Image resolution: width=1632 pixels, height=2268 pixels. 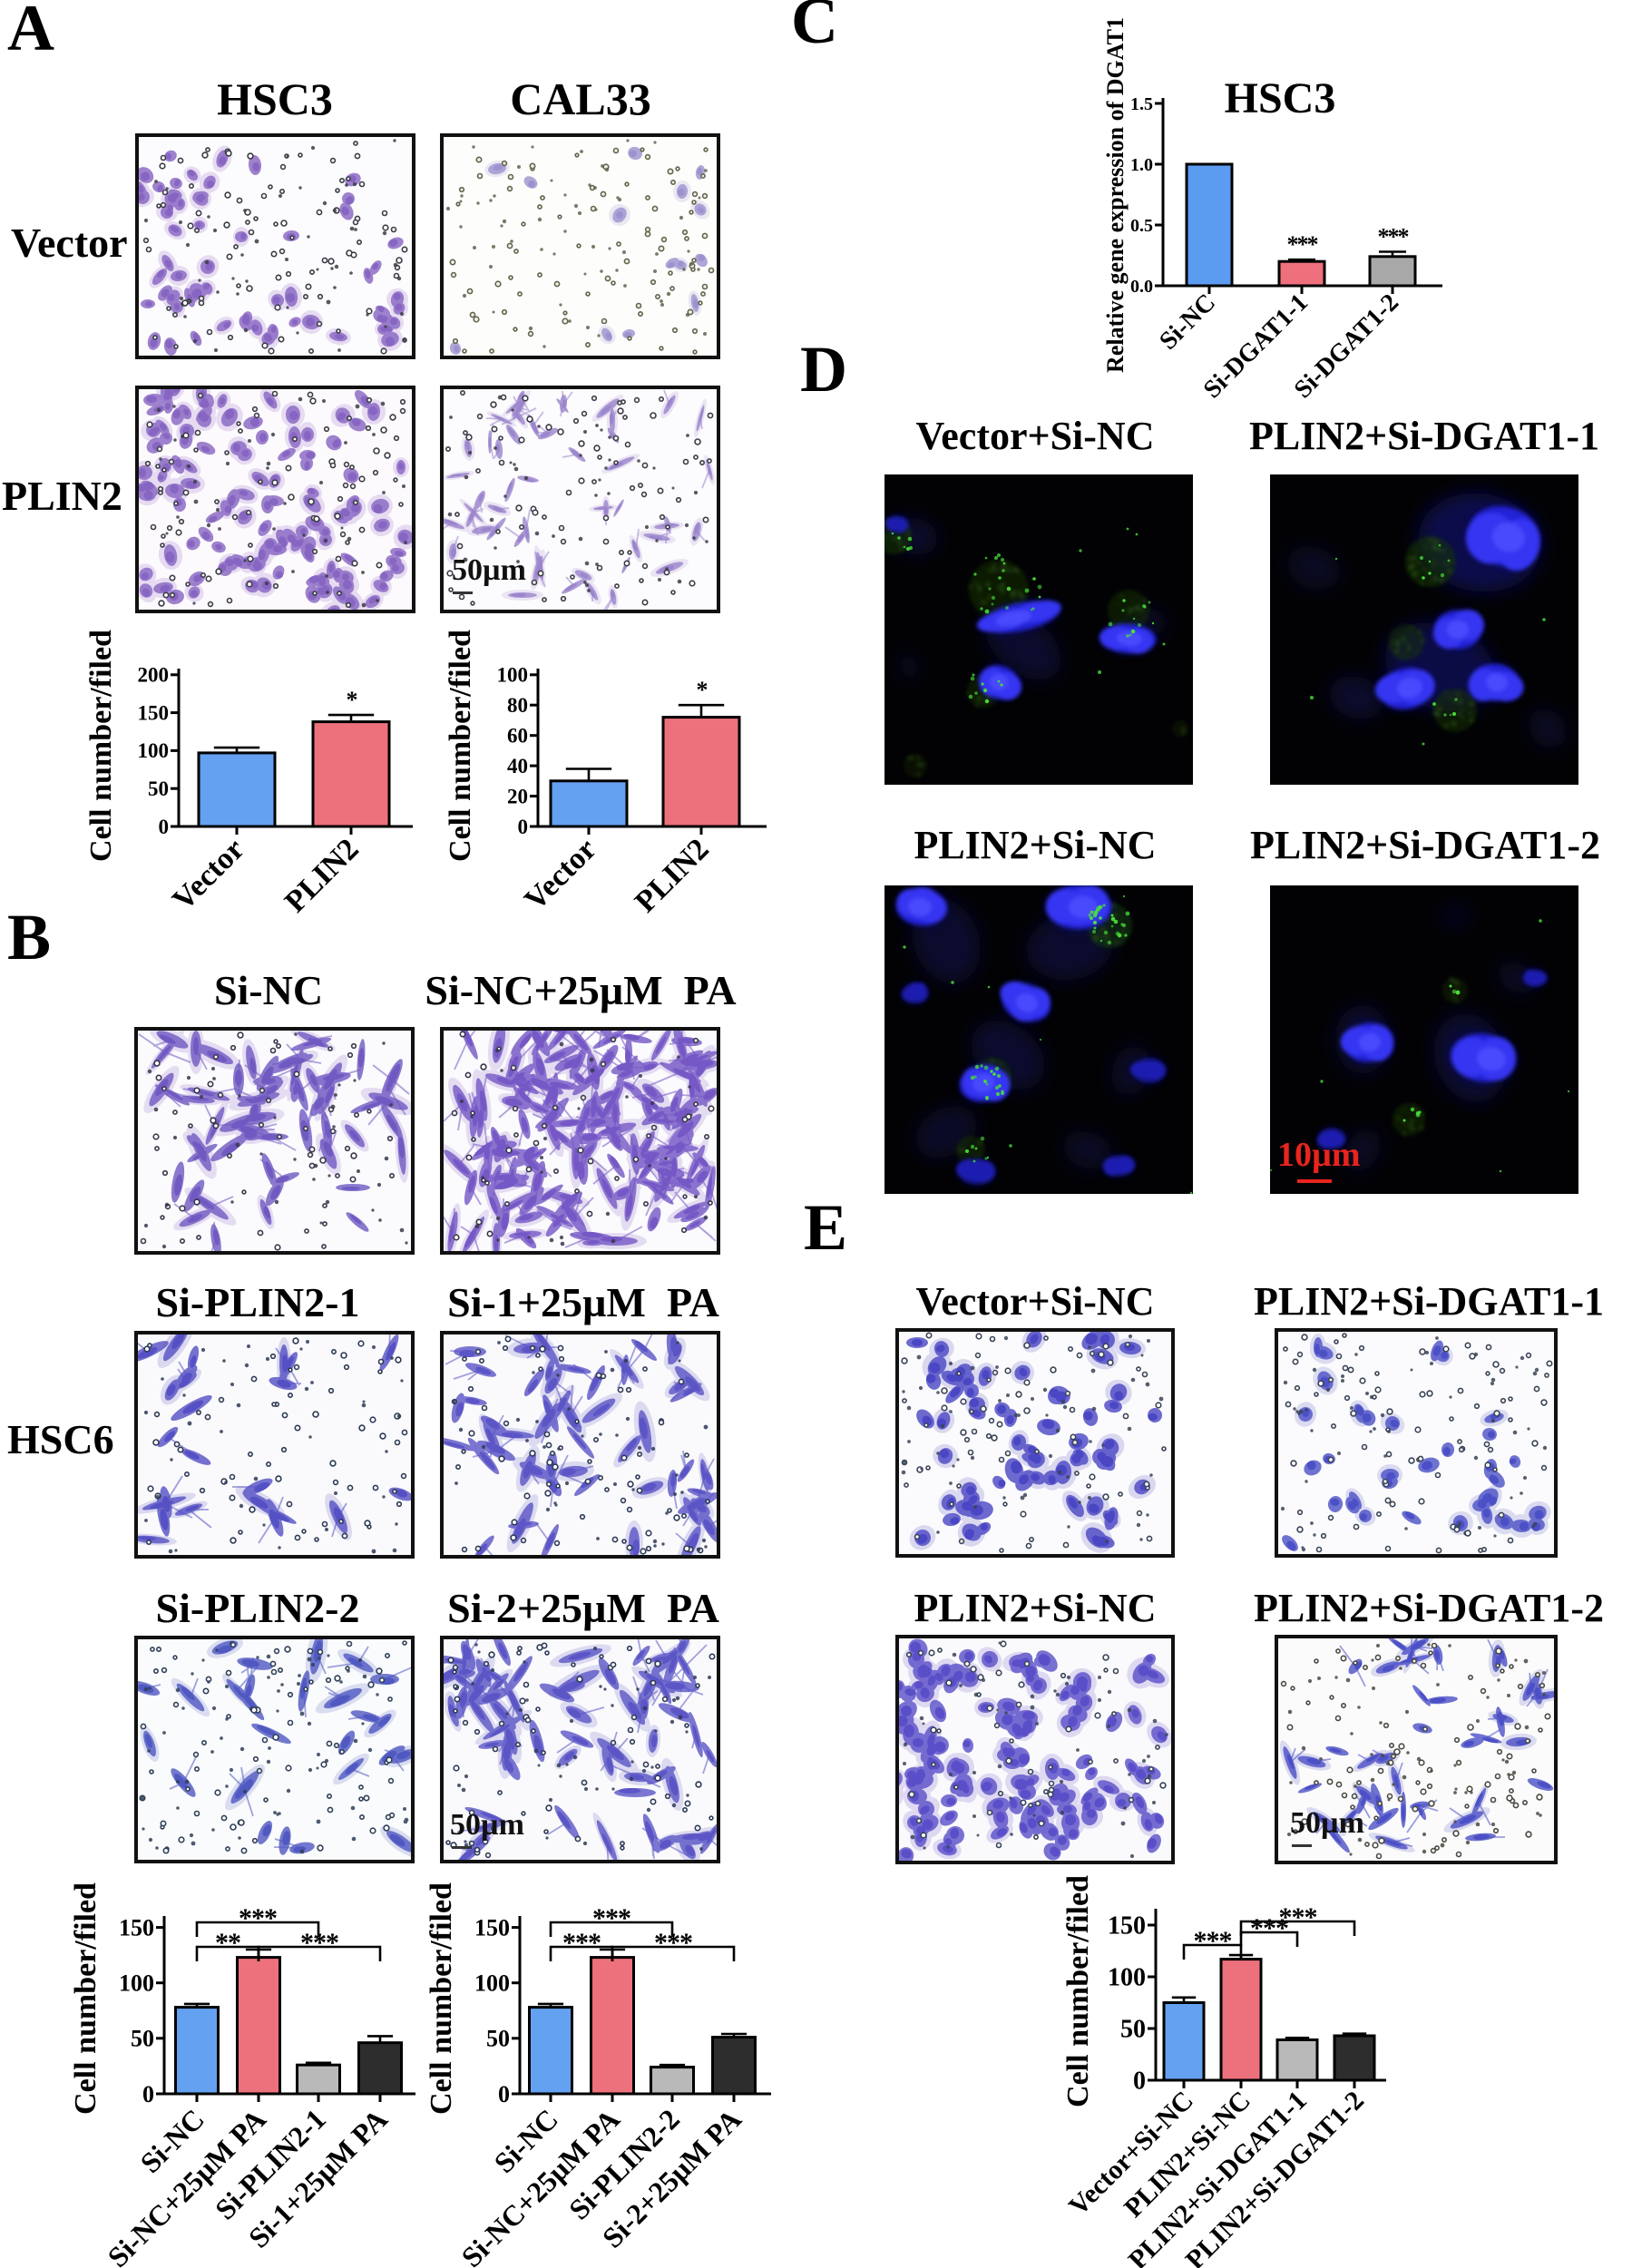 What do you see at coordinates (1187, 322) in the screenshot?
I see `svg-text: Si-NC` at bounding box center [1187, 322].